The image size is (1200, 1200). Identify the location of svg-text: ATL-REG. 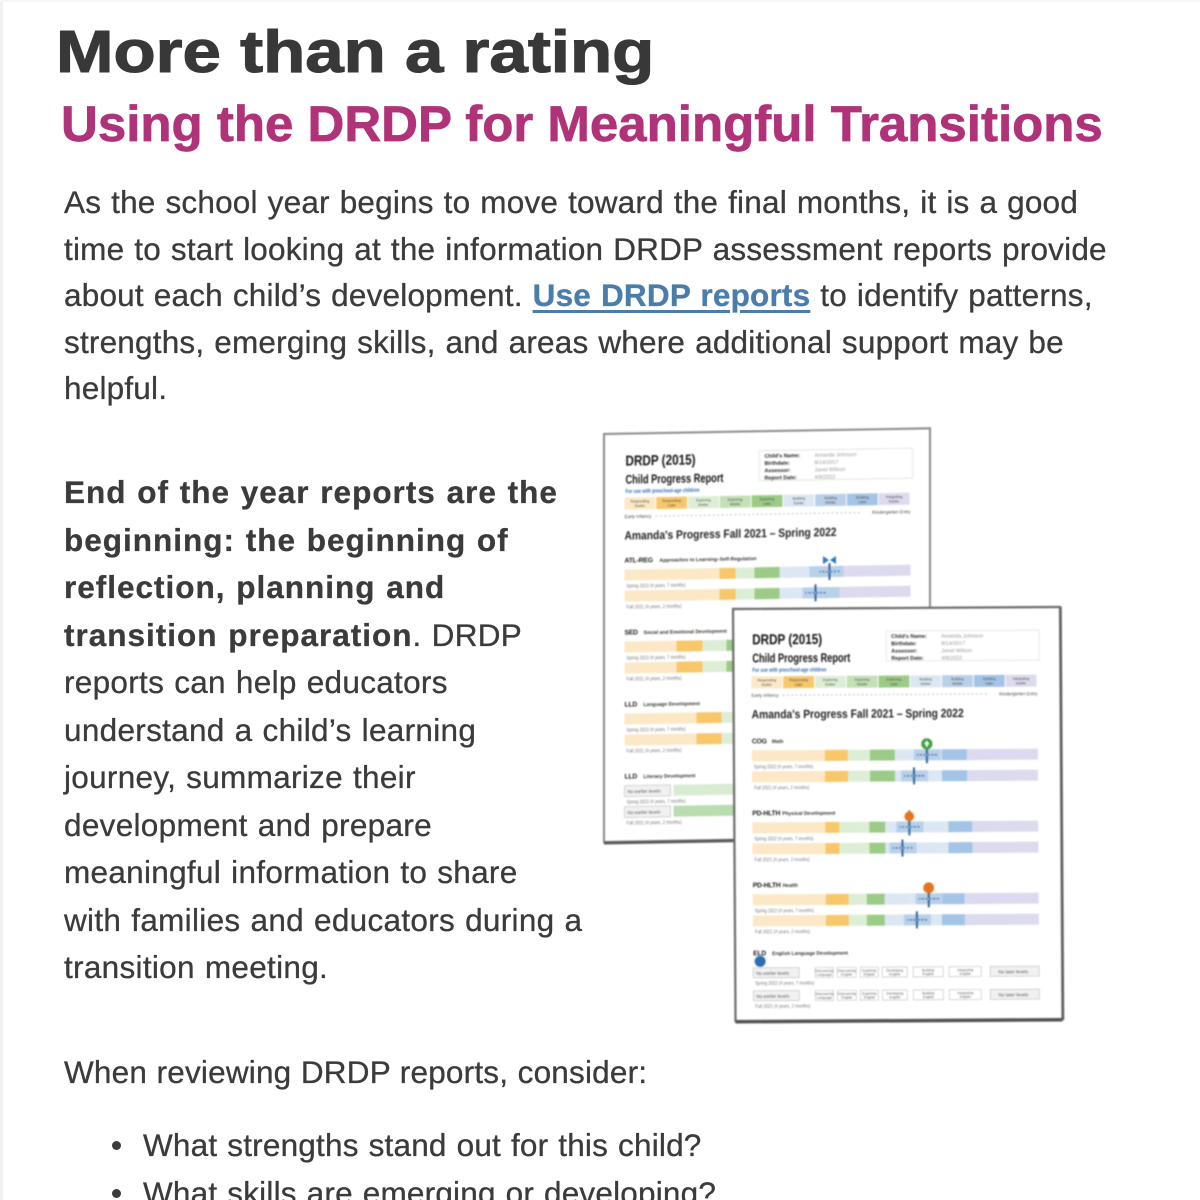
(639, 560).